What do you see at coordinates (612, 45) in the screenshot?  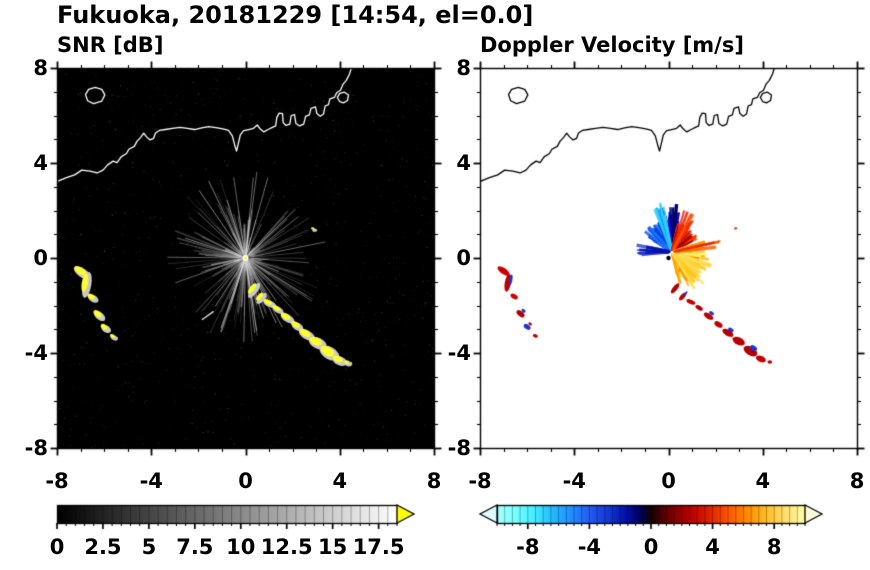 I see `doppler-panel-title: Doppler Velocity [m/s]` at bounding box center [612, 45].